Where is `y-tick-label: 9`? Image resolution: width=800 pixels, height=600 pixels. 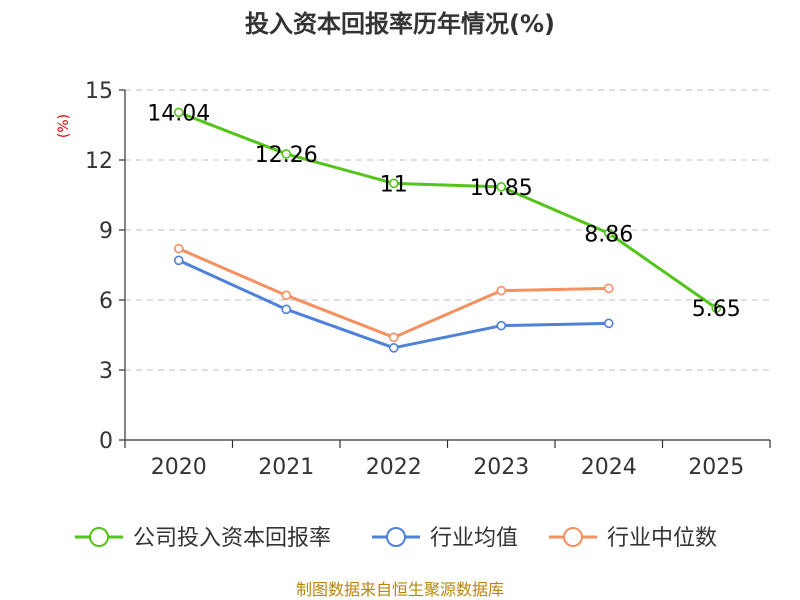
y-tick-label: 9 is located at coordinates (106, 231).